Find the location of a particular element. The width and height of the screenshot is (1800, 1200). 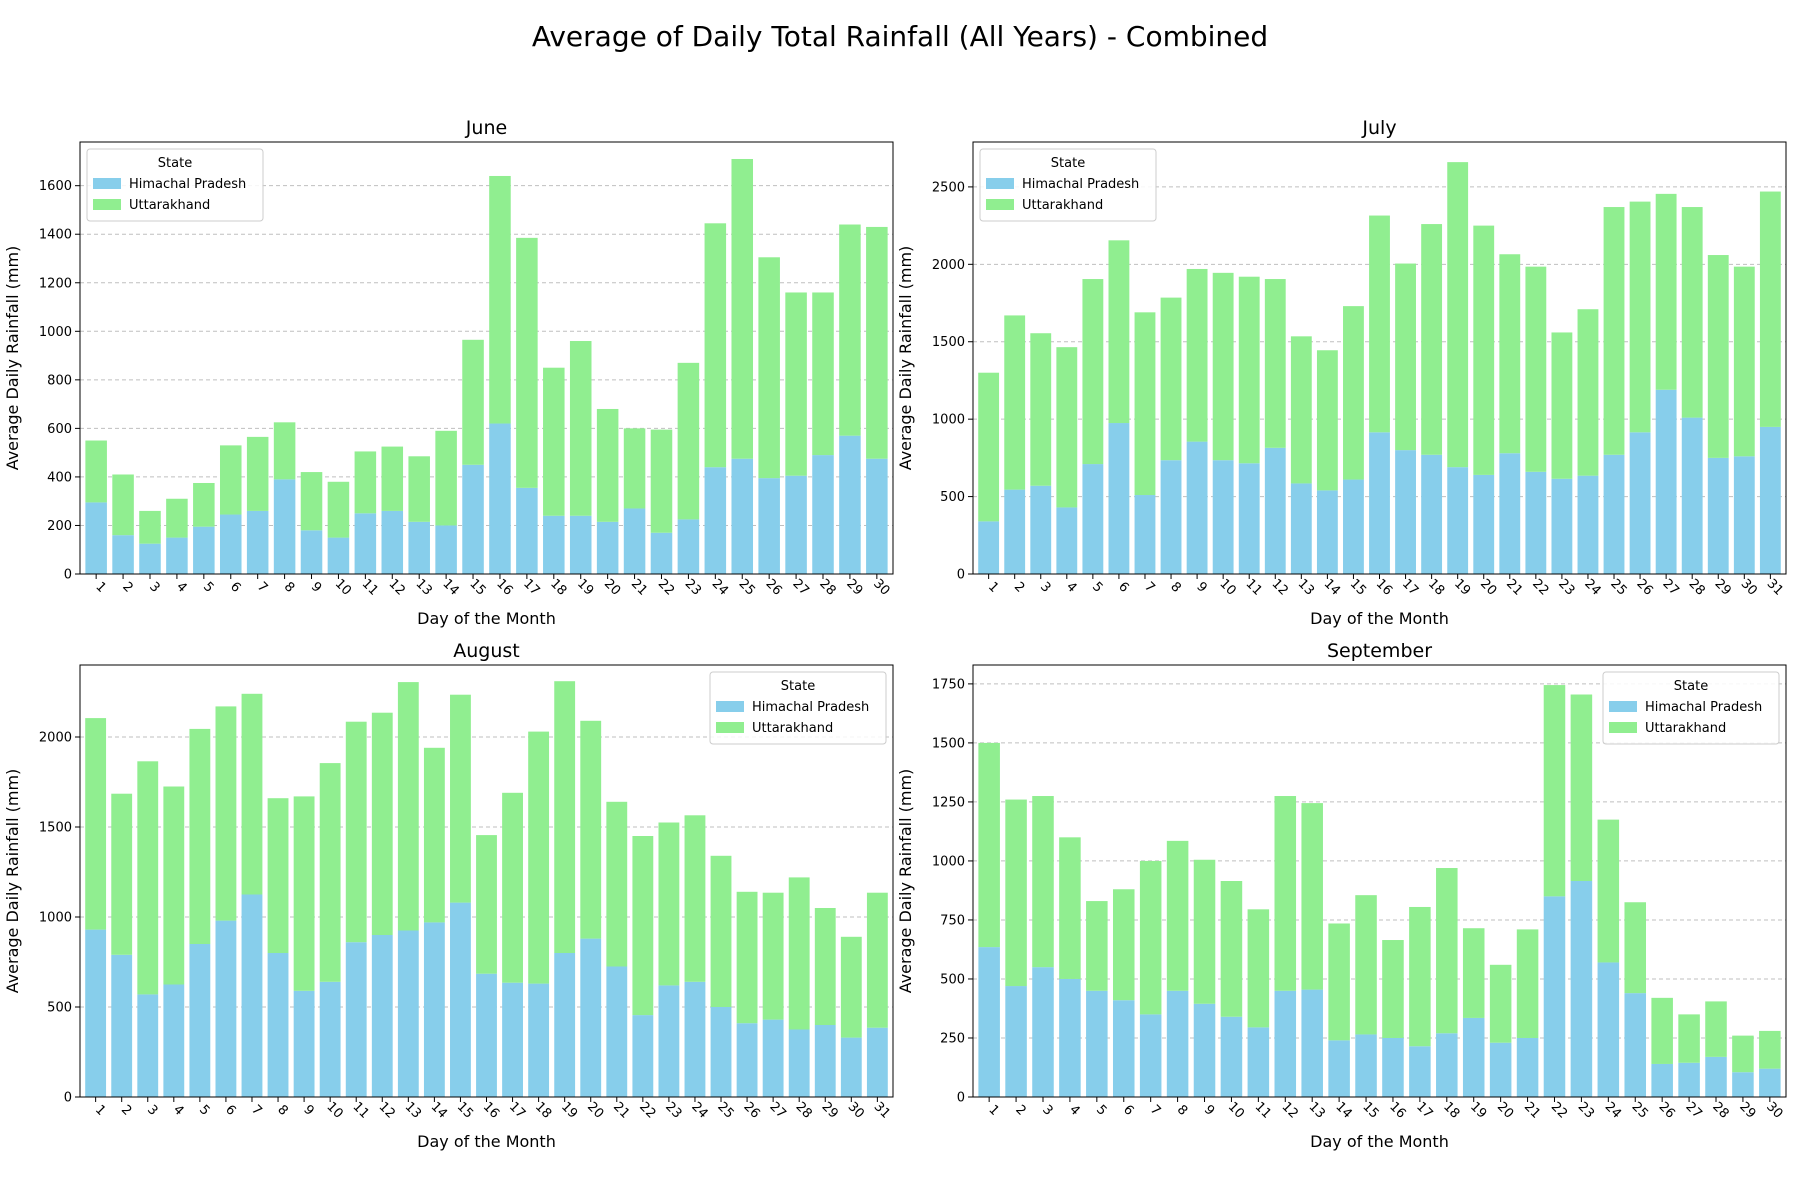

chart-september-ytick-label: 1750 is located at coordinates (948, 684).